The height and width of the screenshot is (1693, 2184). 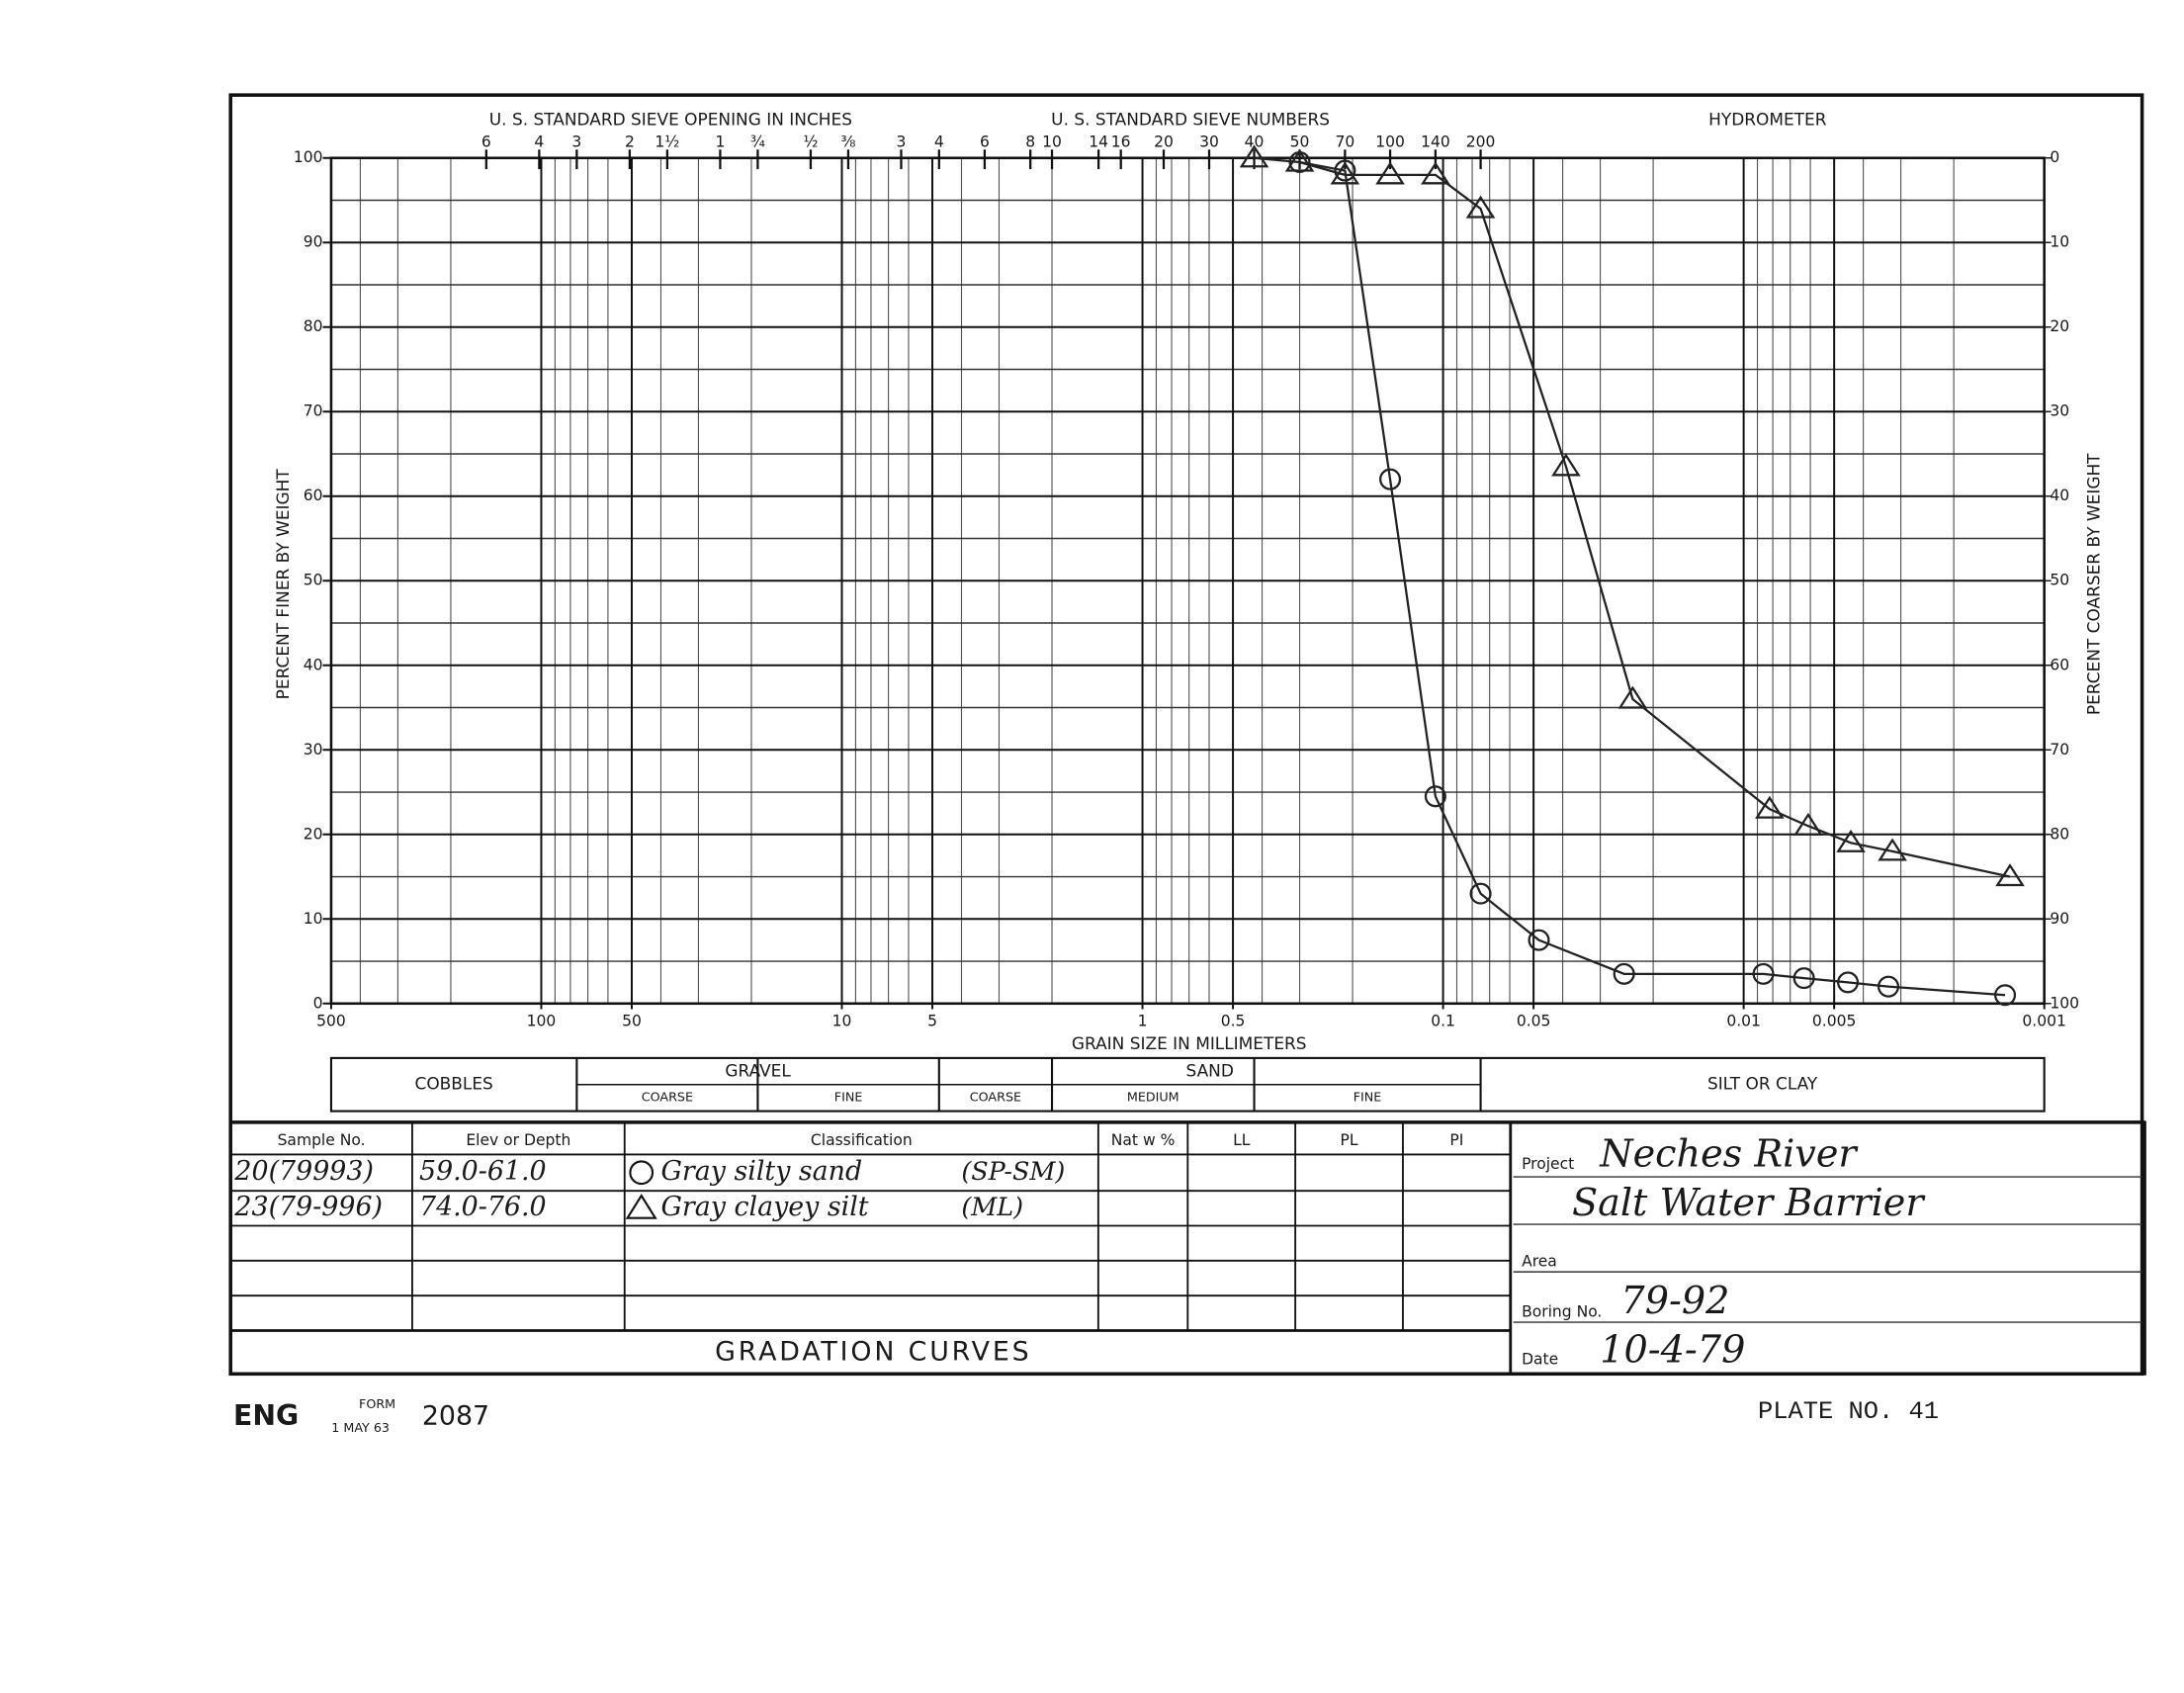 What do you see at coordinates (630, 142) in the screenshot?
I see `x2-tick-label: 2` at bounding box center [630, 142].